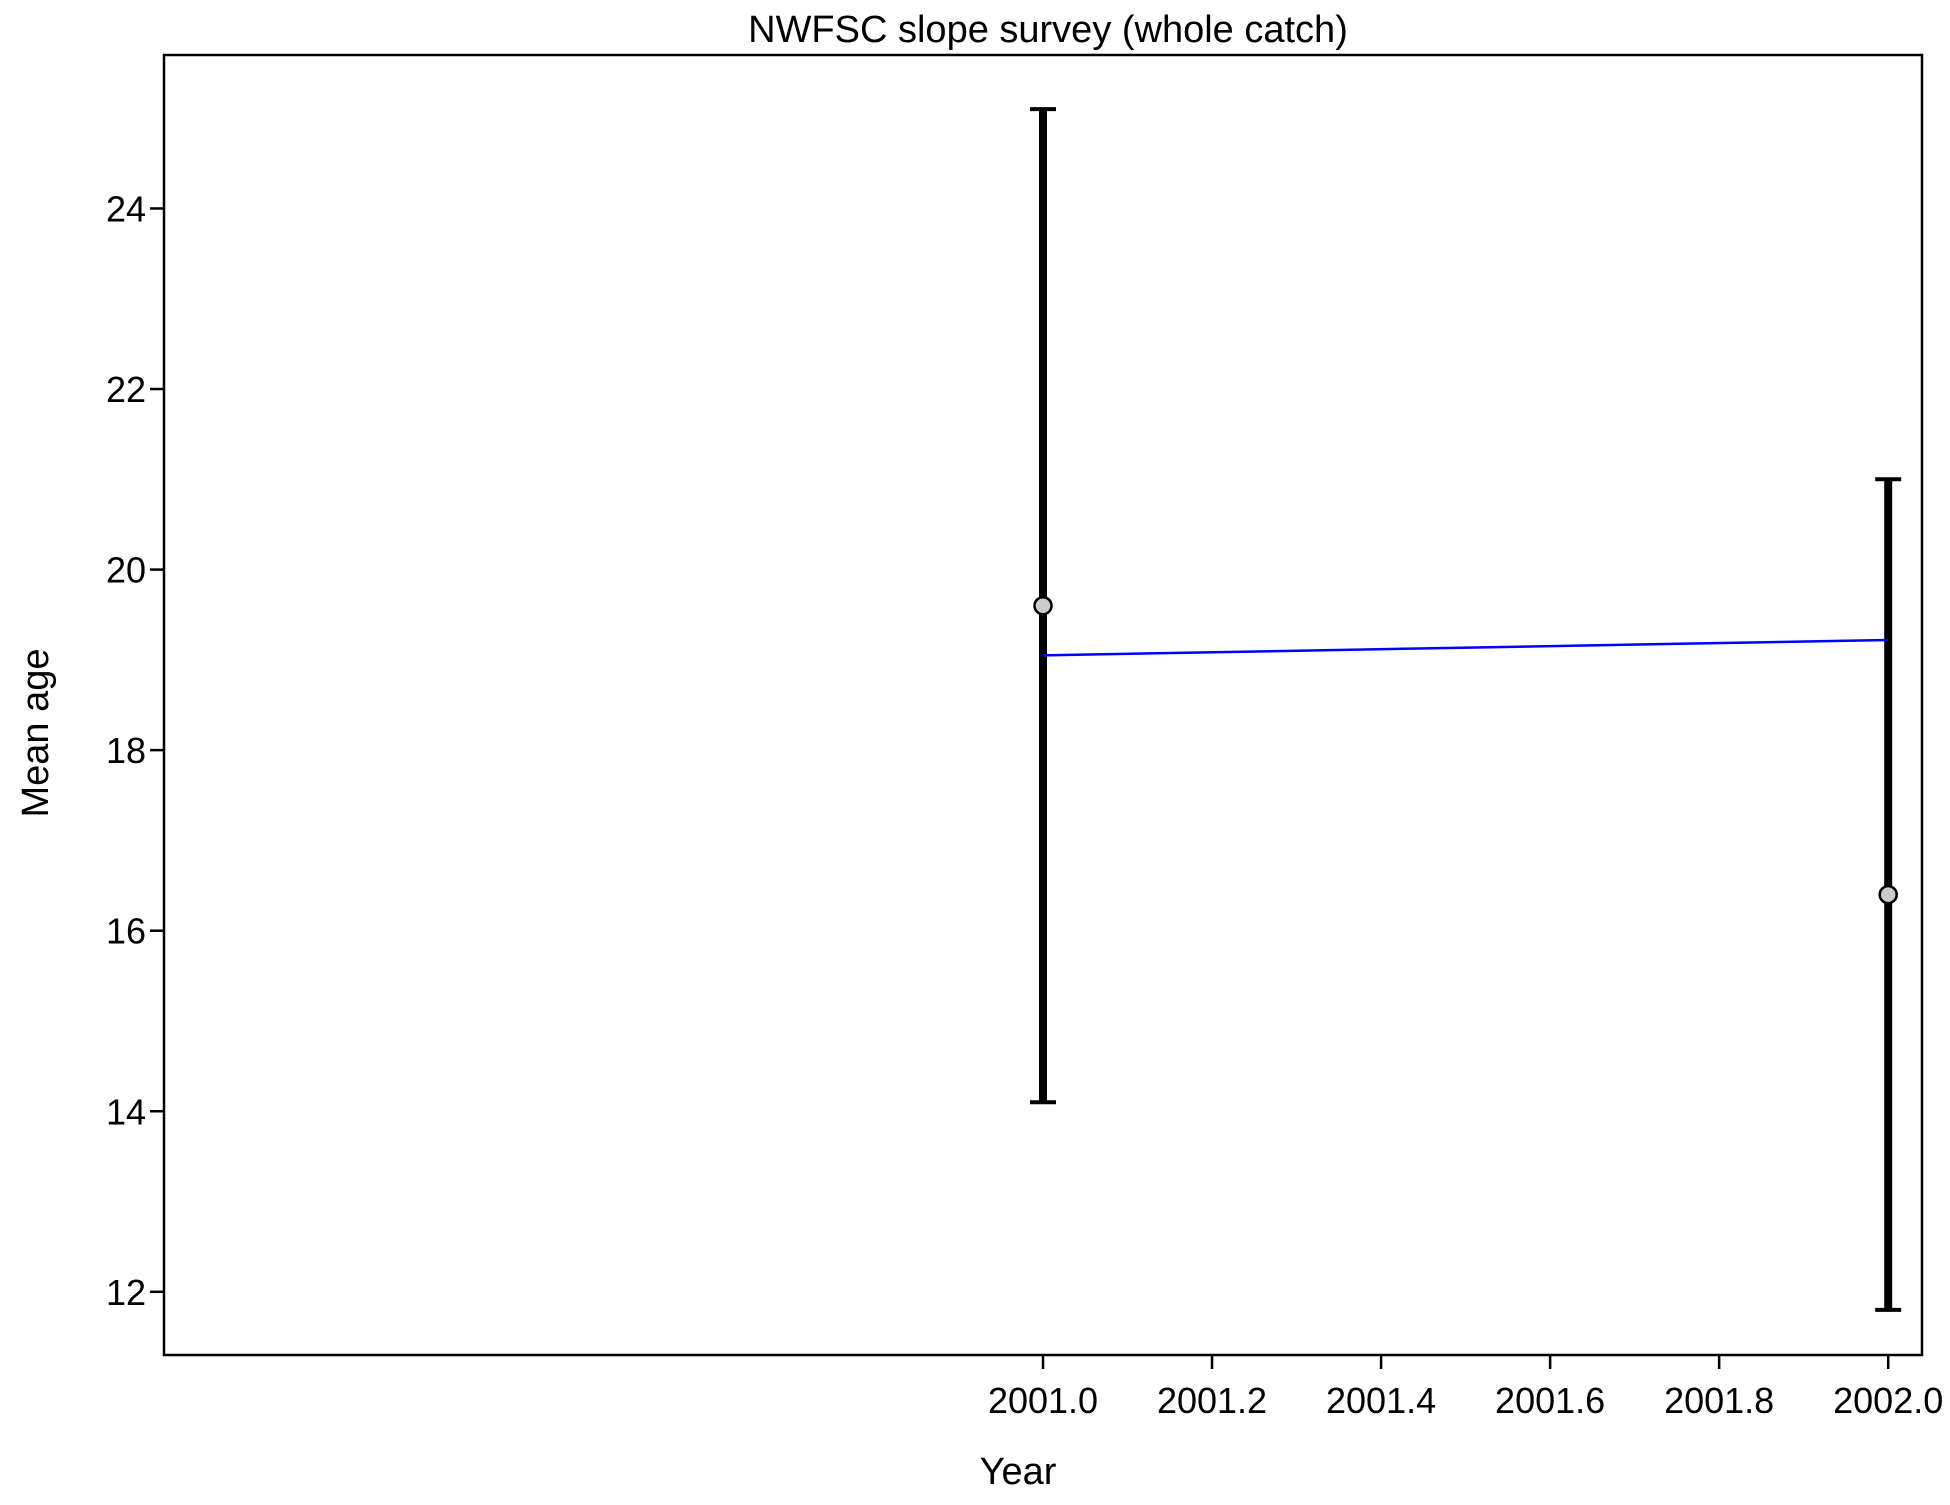 This screenshot has width=1950, height=1505. Describe the element at coordinates (126, 1111) in the screenshot. I see `y-tick-label: 14` at that location.